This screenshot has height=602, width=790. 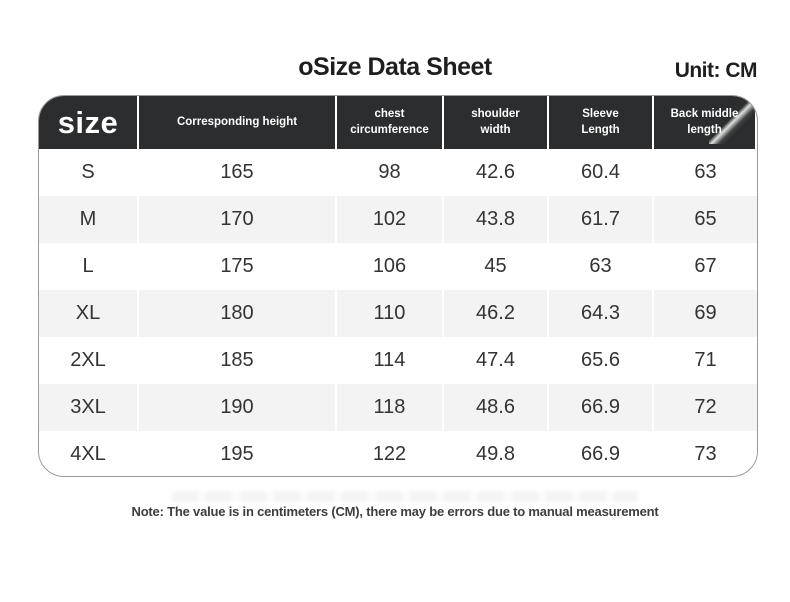 What do you see at coordinates (238, 266) in the screenshot?
I see `value-cell: 175` at bounding box center [238, 266].